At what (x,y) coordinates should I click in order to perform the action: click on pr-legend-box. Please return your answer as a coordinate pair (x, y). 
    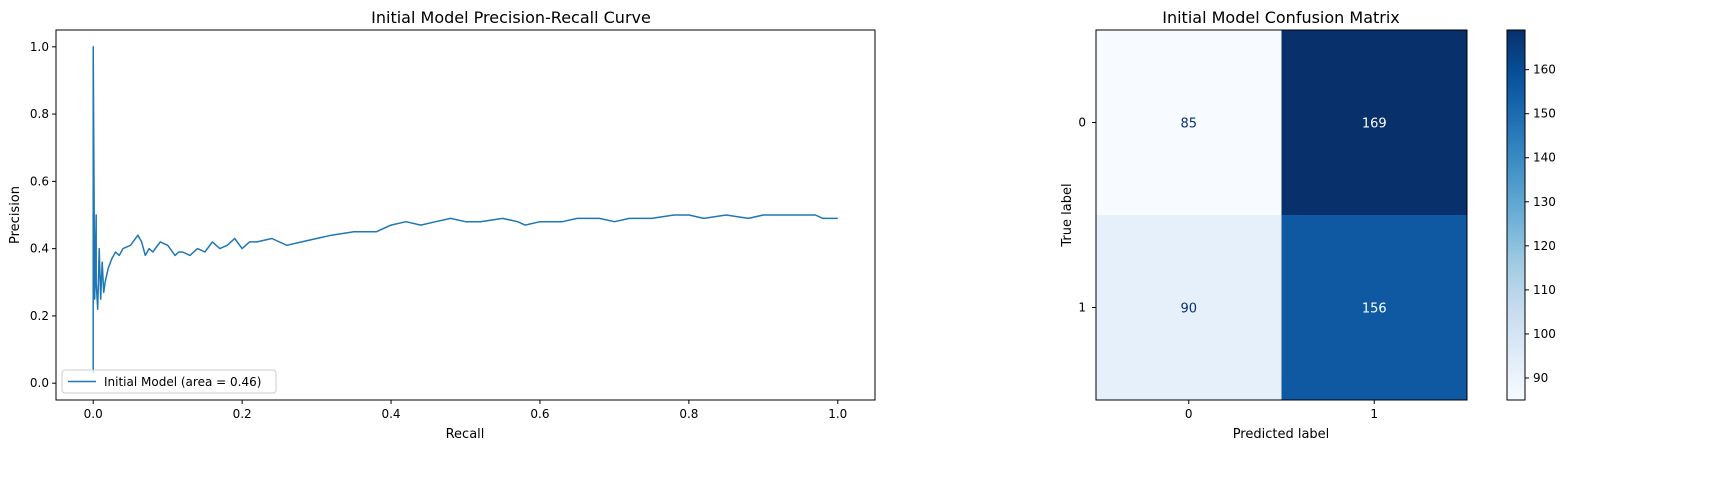
    Looking at the image, I should click on (169, 381).